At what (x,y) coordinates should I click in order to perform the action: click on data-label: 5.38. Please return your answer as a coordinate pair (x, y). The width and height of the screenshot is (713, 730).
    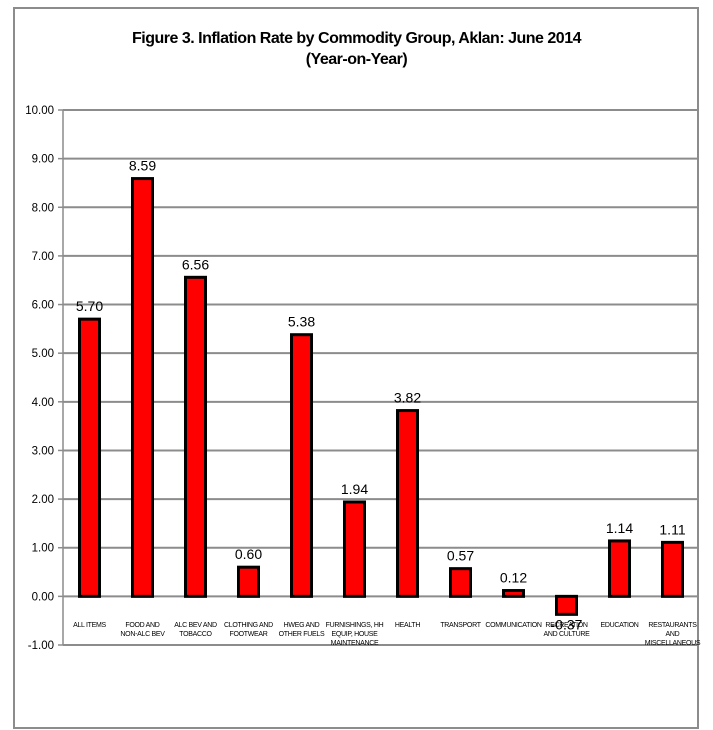
    Looking at the image, I should click on (301, 322).